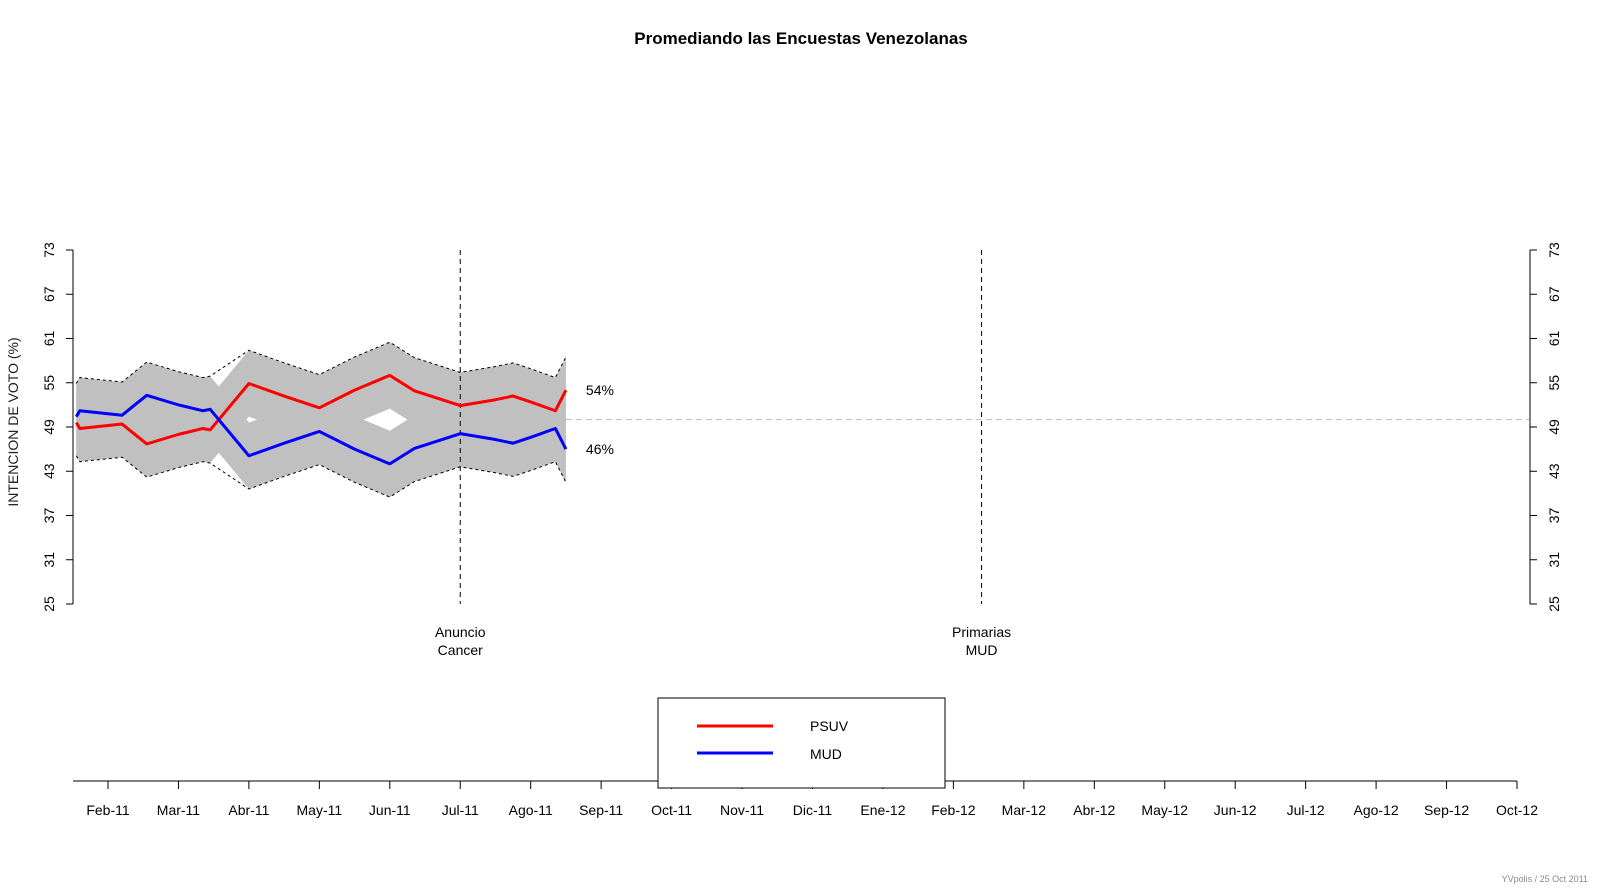 Image resolution: width=1600 pixels, height=890 pixels. I want to click on legend-label-mud: MUD, so click(826, 754).